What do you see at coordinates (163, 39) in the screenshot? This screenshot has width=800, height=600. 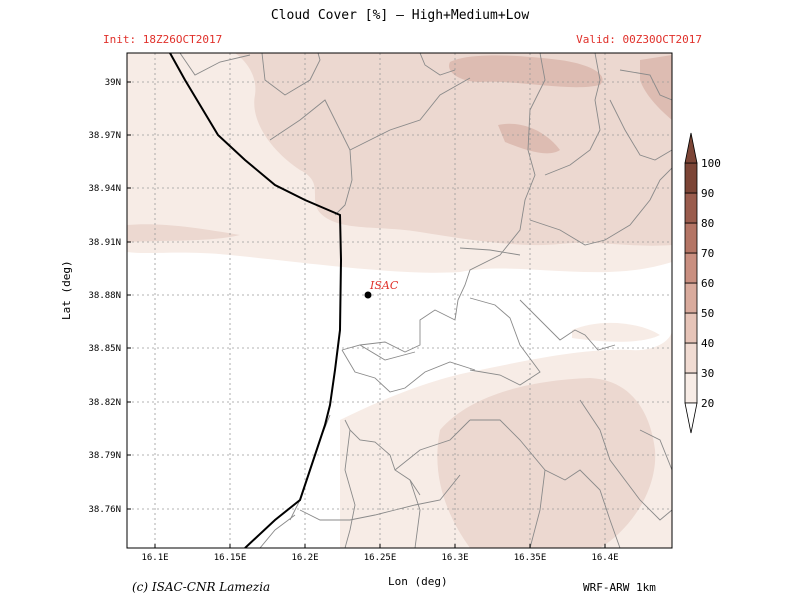 I see `init-time: Init: 18Z26OCT2017` at bounding box center [163, 39].